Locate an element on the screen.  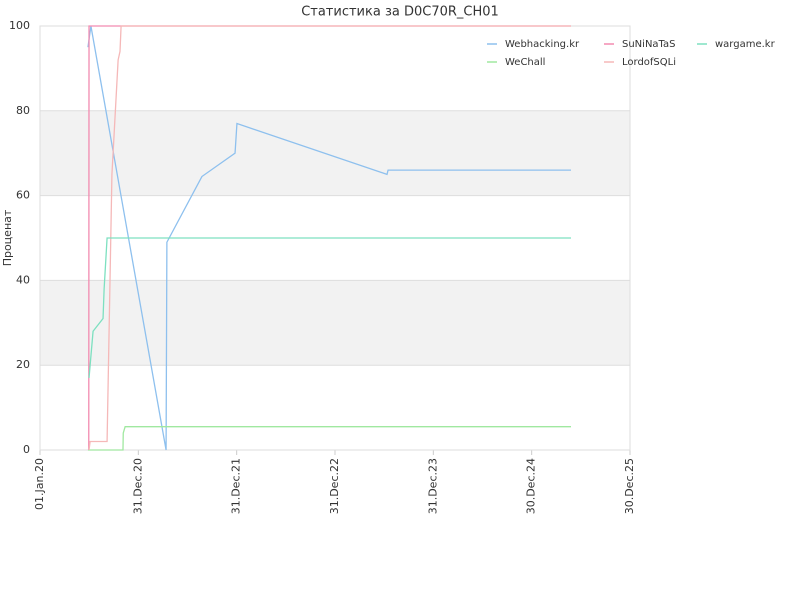
chart-title: Статистика за D0C70R_CH01 is located at coordinates (400, 12).